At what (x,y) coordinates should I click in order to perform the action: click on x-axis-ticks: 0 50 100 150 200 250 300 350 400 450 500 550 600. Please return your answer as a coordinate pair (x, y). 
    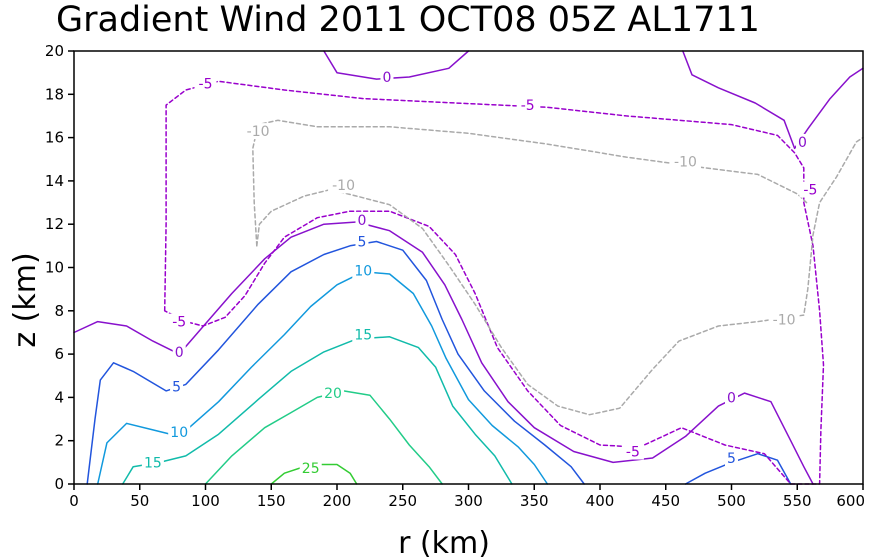
    Looking at the image, I should click on (467, 497).